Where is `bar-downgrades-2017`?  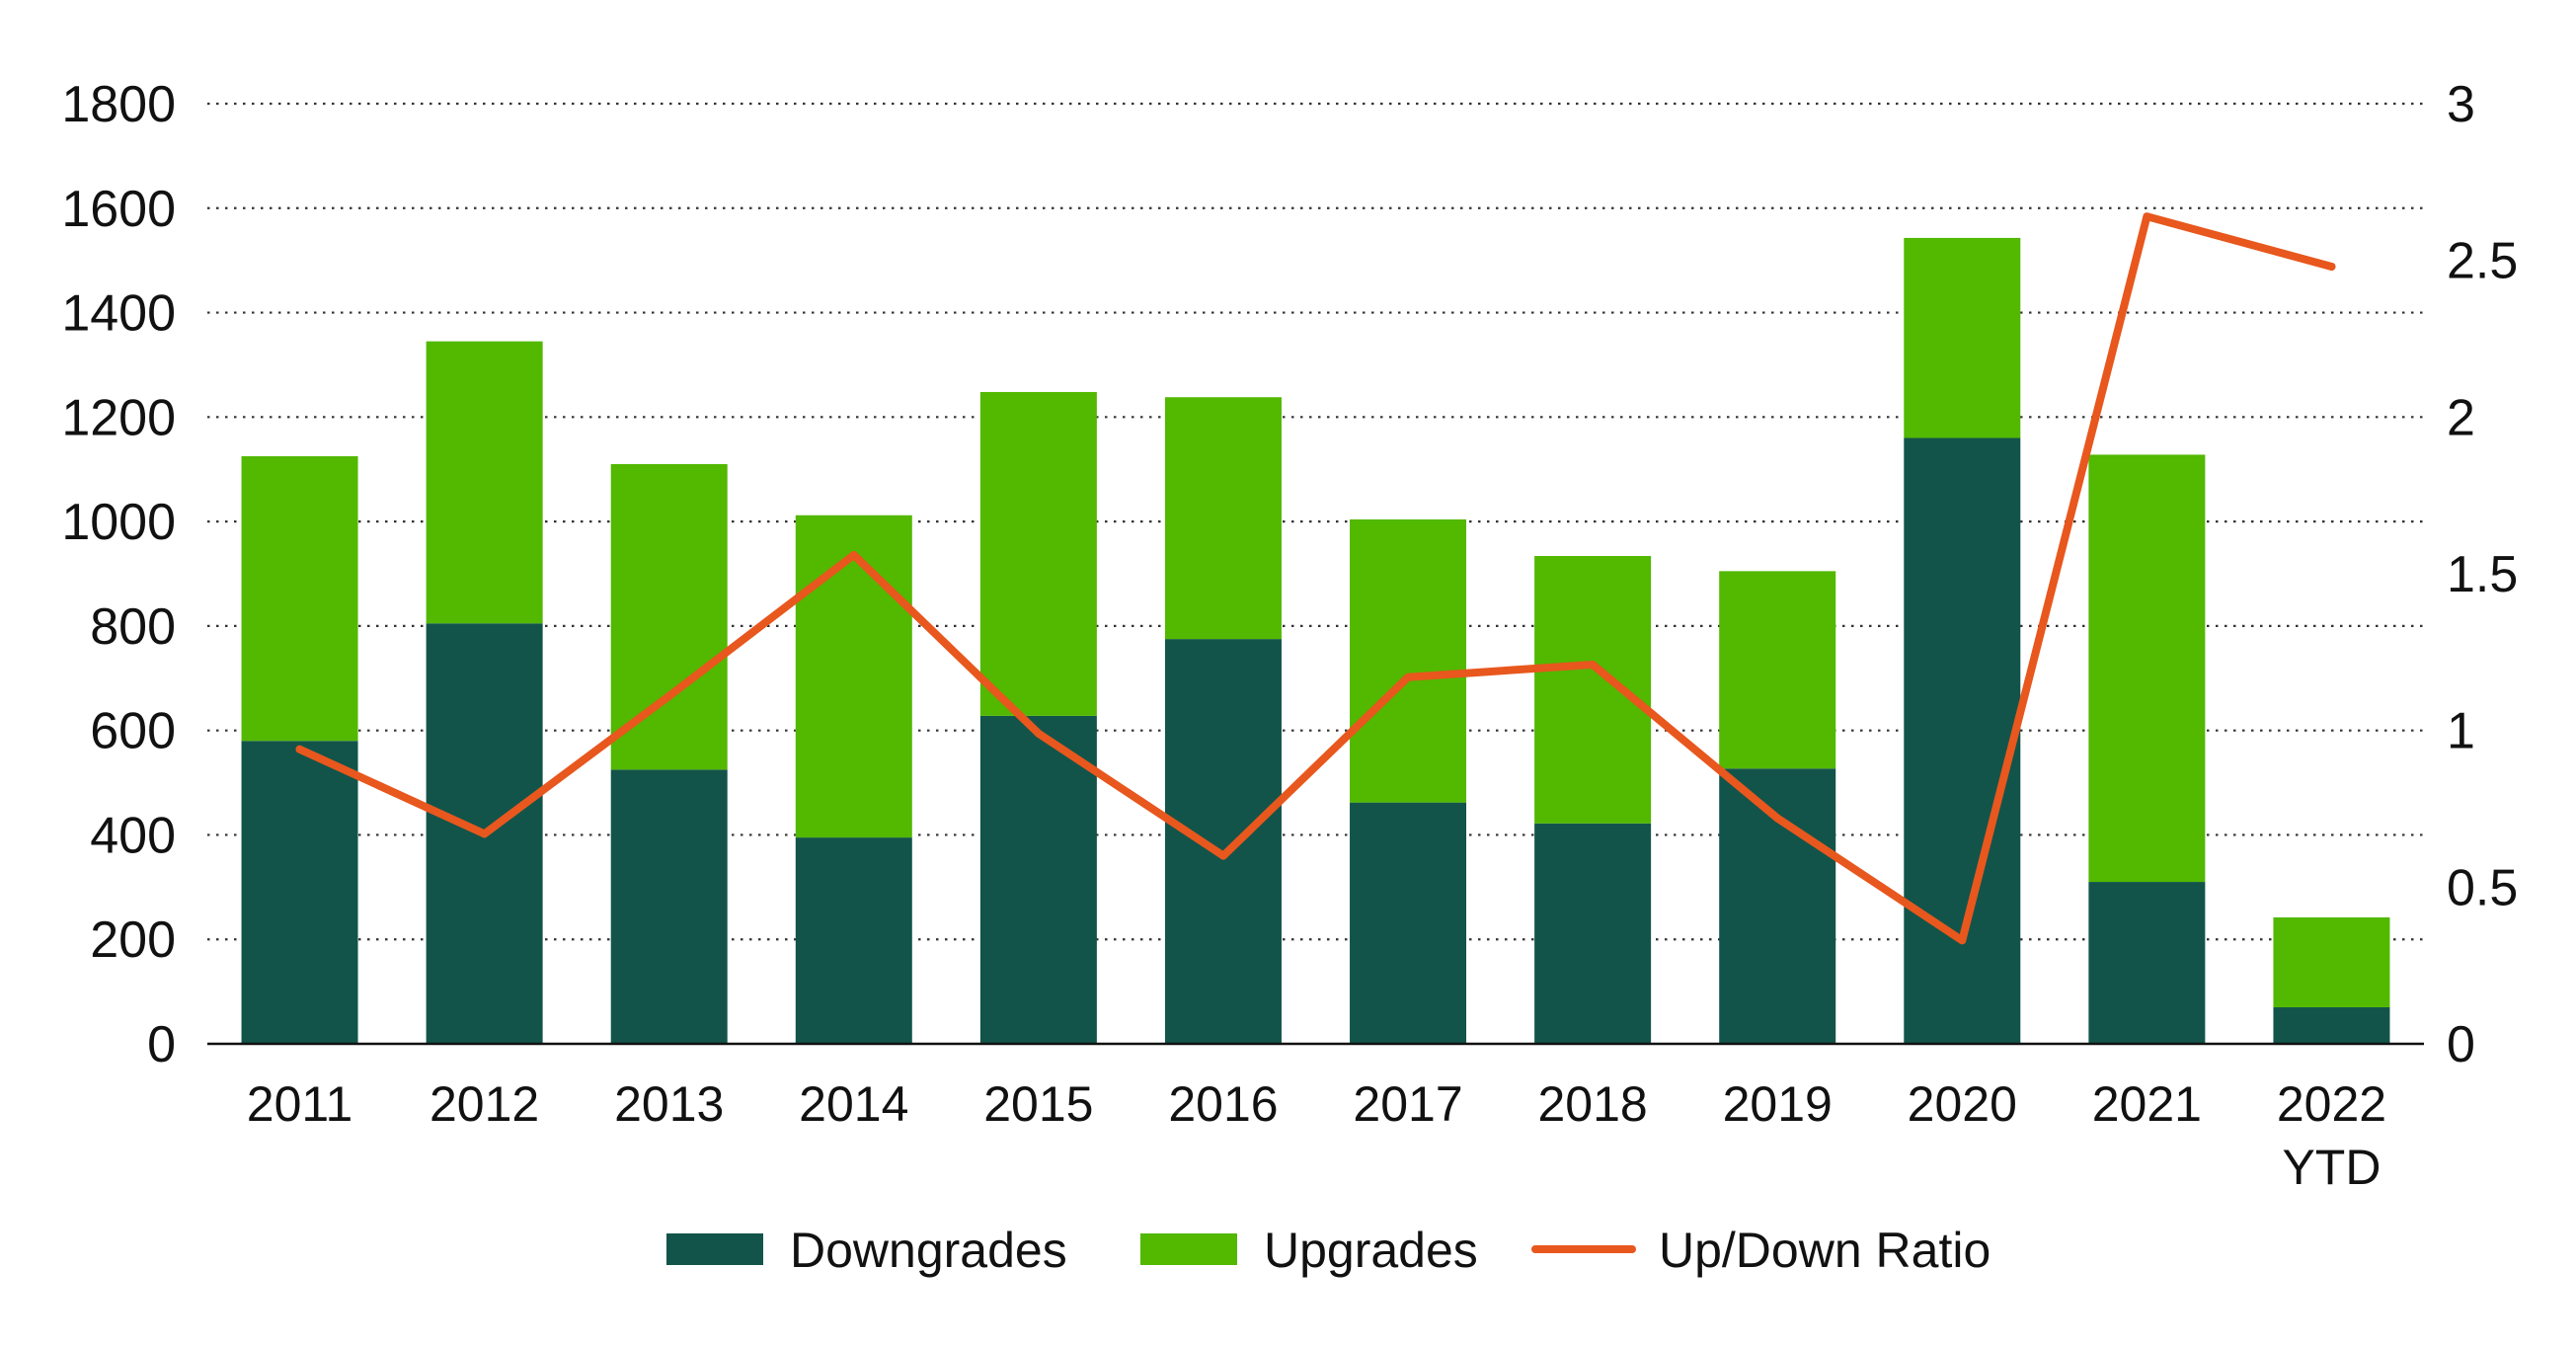 bar-downgrades-2017 is located at coordinates (1408, 923).